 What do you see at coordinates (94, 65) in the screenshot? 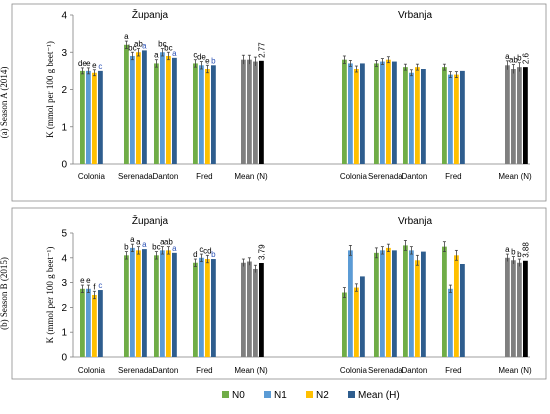
I see `significance-letter: e` at bounding box center [94, 65].